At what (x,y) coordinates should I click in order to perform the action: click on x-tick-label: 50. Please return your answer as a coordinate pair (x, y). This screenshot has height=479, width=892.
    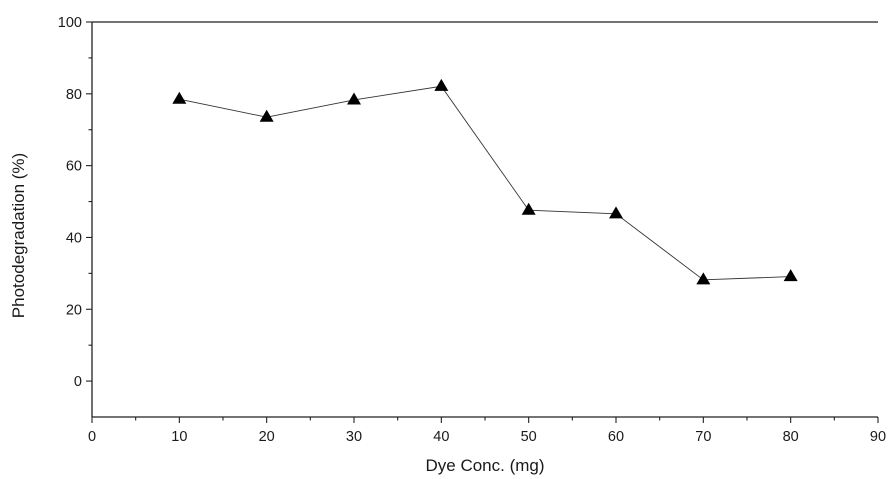
    Looking at the image, I should click on (529, 437).